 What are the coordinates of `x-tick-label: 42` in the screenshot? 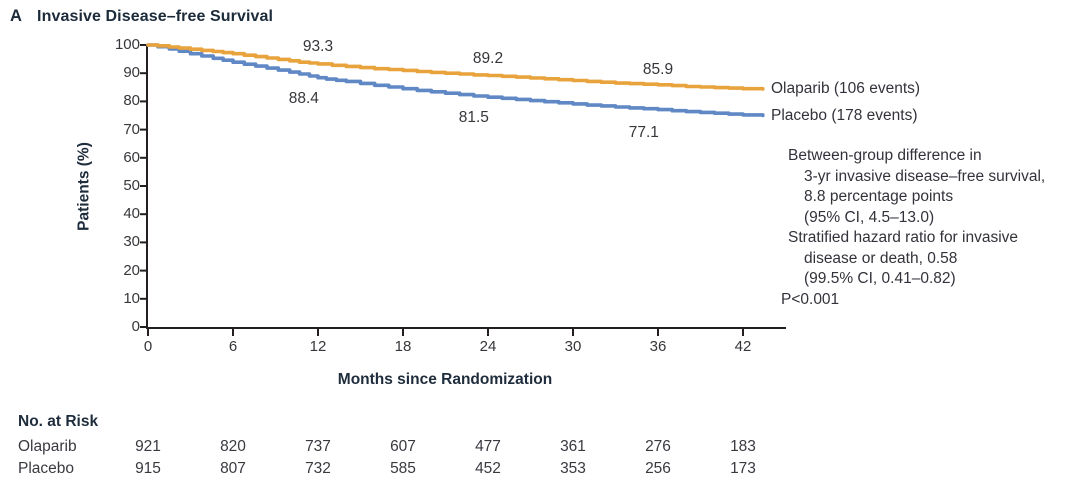 It's located at (743, 346).